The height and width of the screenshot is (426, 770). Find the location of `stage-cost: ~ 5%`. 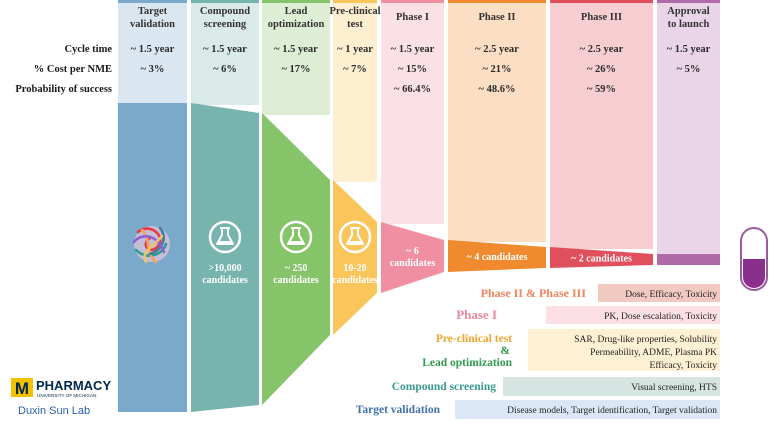

stage-cost: ~ 5% is located at coordinates (689, 69).